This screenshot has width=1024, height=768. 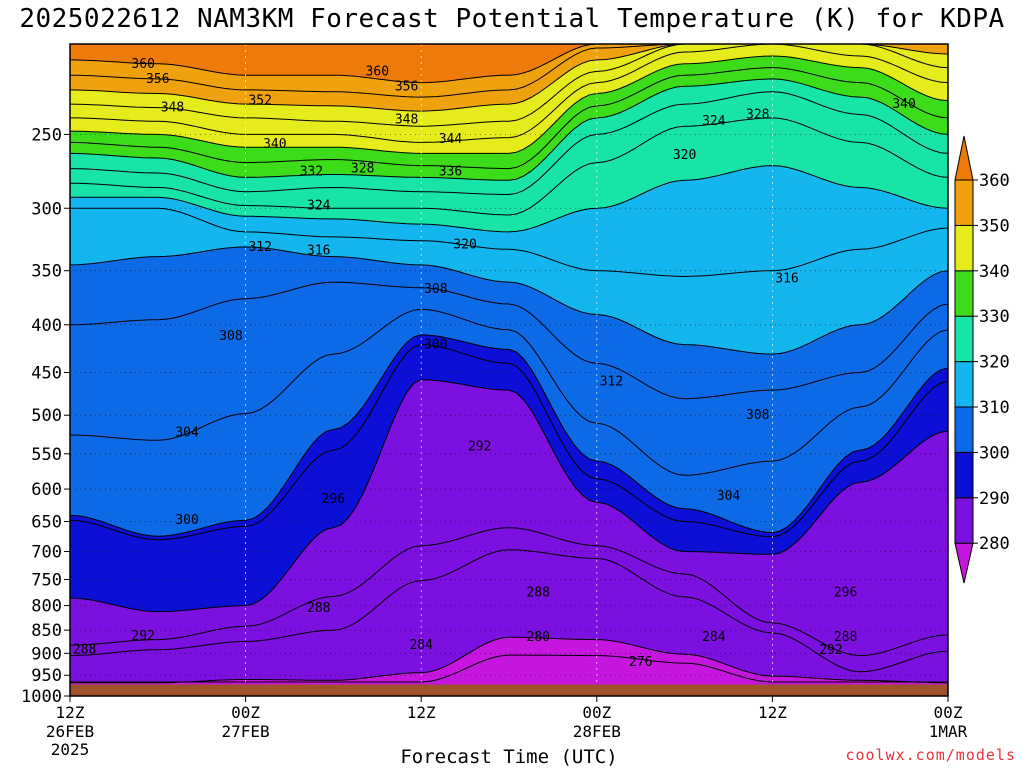 I want to click on y-tick-label: 550, so click(x=46, y=455).